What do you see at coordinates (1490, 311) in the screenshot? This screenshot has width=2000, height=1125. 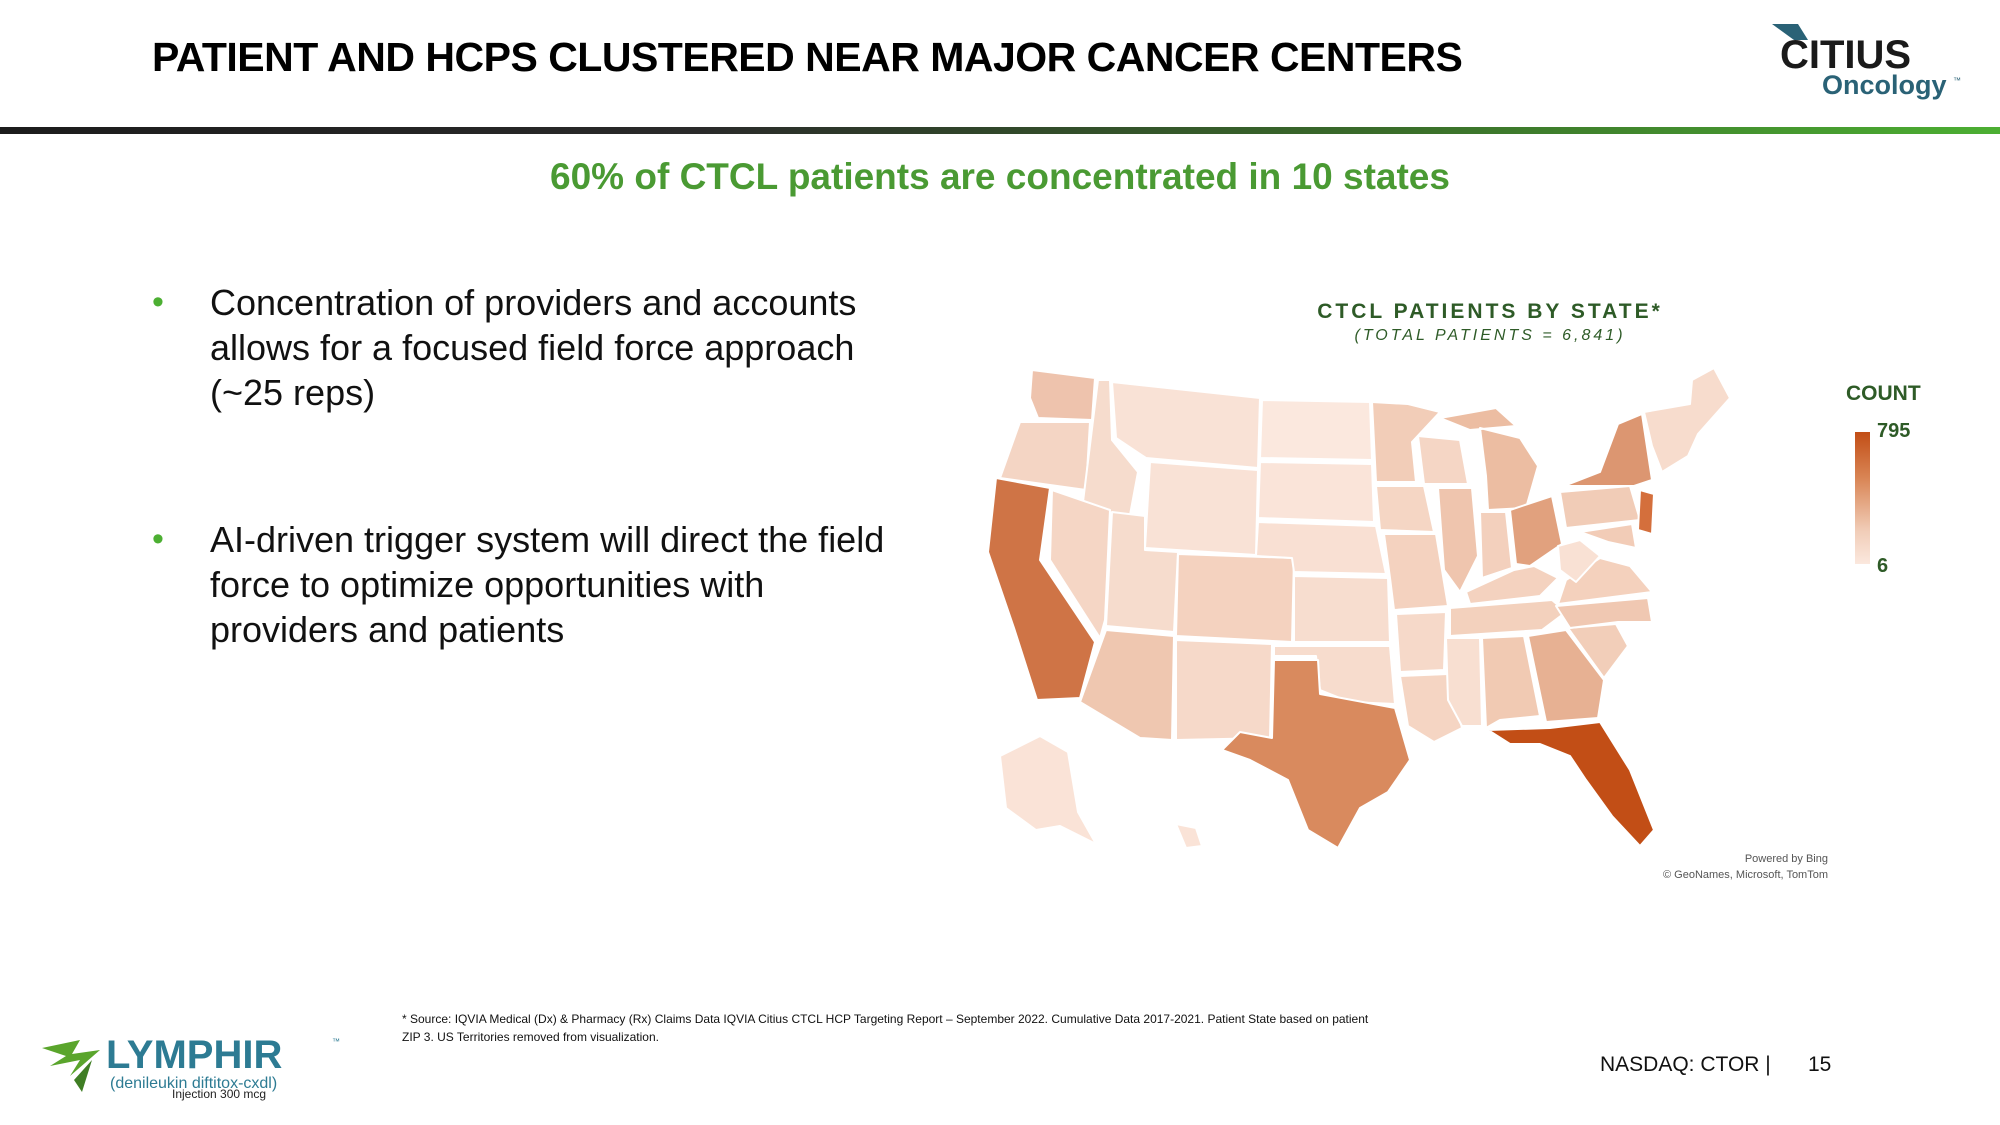 I see `map-title: CTCL PATIENTS BY STATE*` at bounding box center [1490, 311].